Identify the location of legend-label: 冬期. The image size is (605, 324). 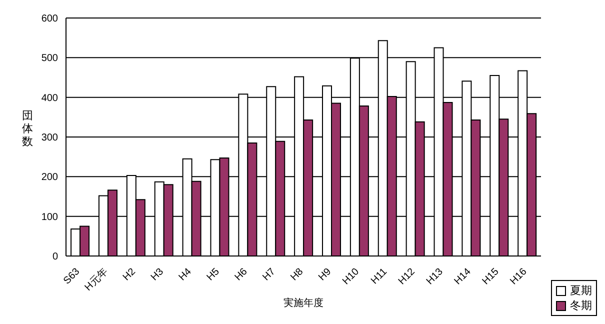
(581, 306).